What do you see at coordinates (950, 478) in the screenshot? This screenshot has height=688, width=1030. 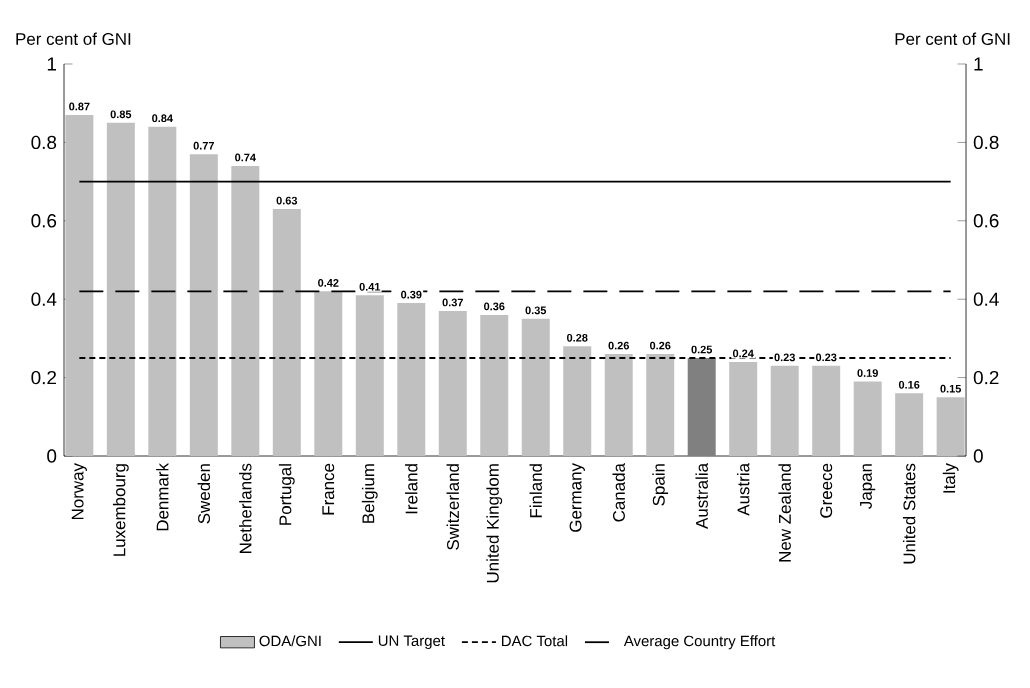 I see `x-tick-label: Italy` at bounding box center [950, 478].